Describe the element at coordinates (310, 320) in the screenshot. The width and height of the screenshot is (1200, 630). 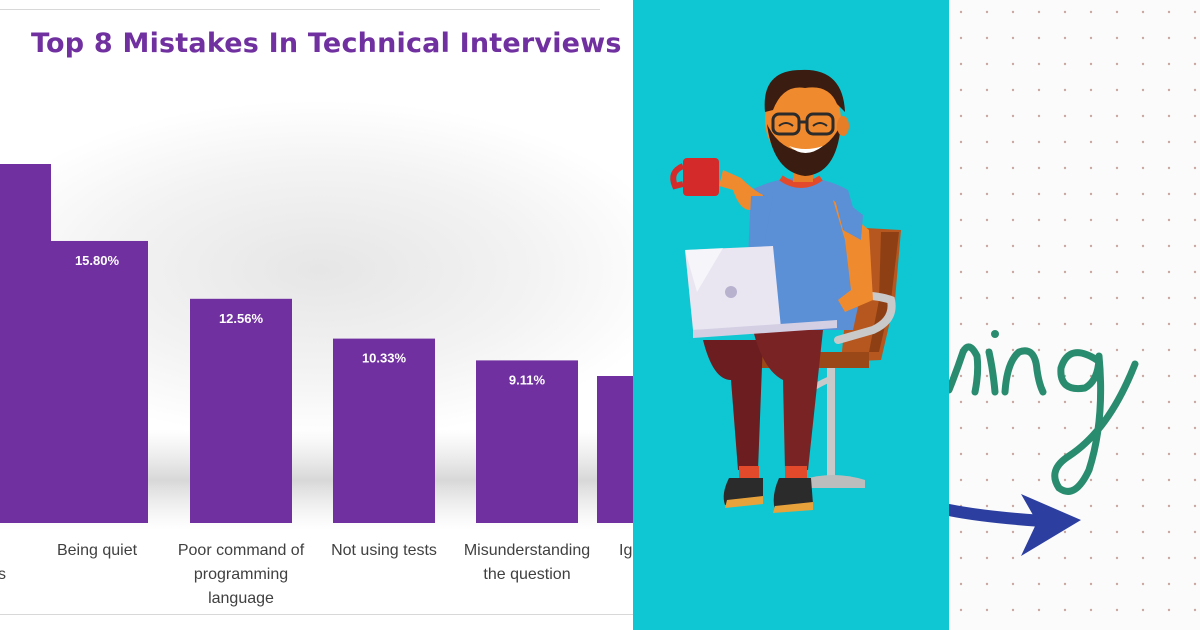
I see `value-labels-group: 15.80% 12.56% 10.33% 9.11%` at that location.